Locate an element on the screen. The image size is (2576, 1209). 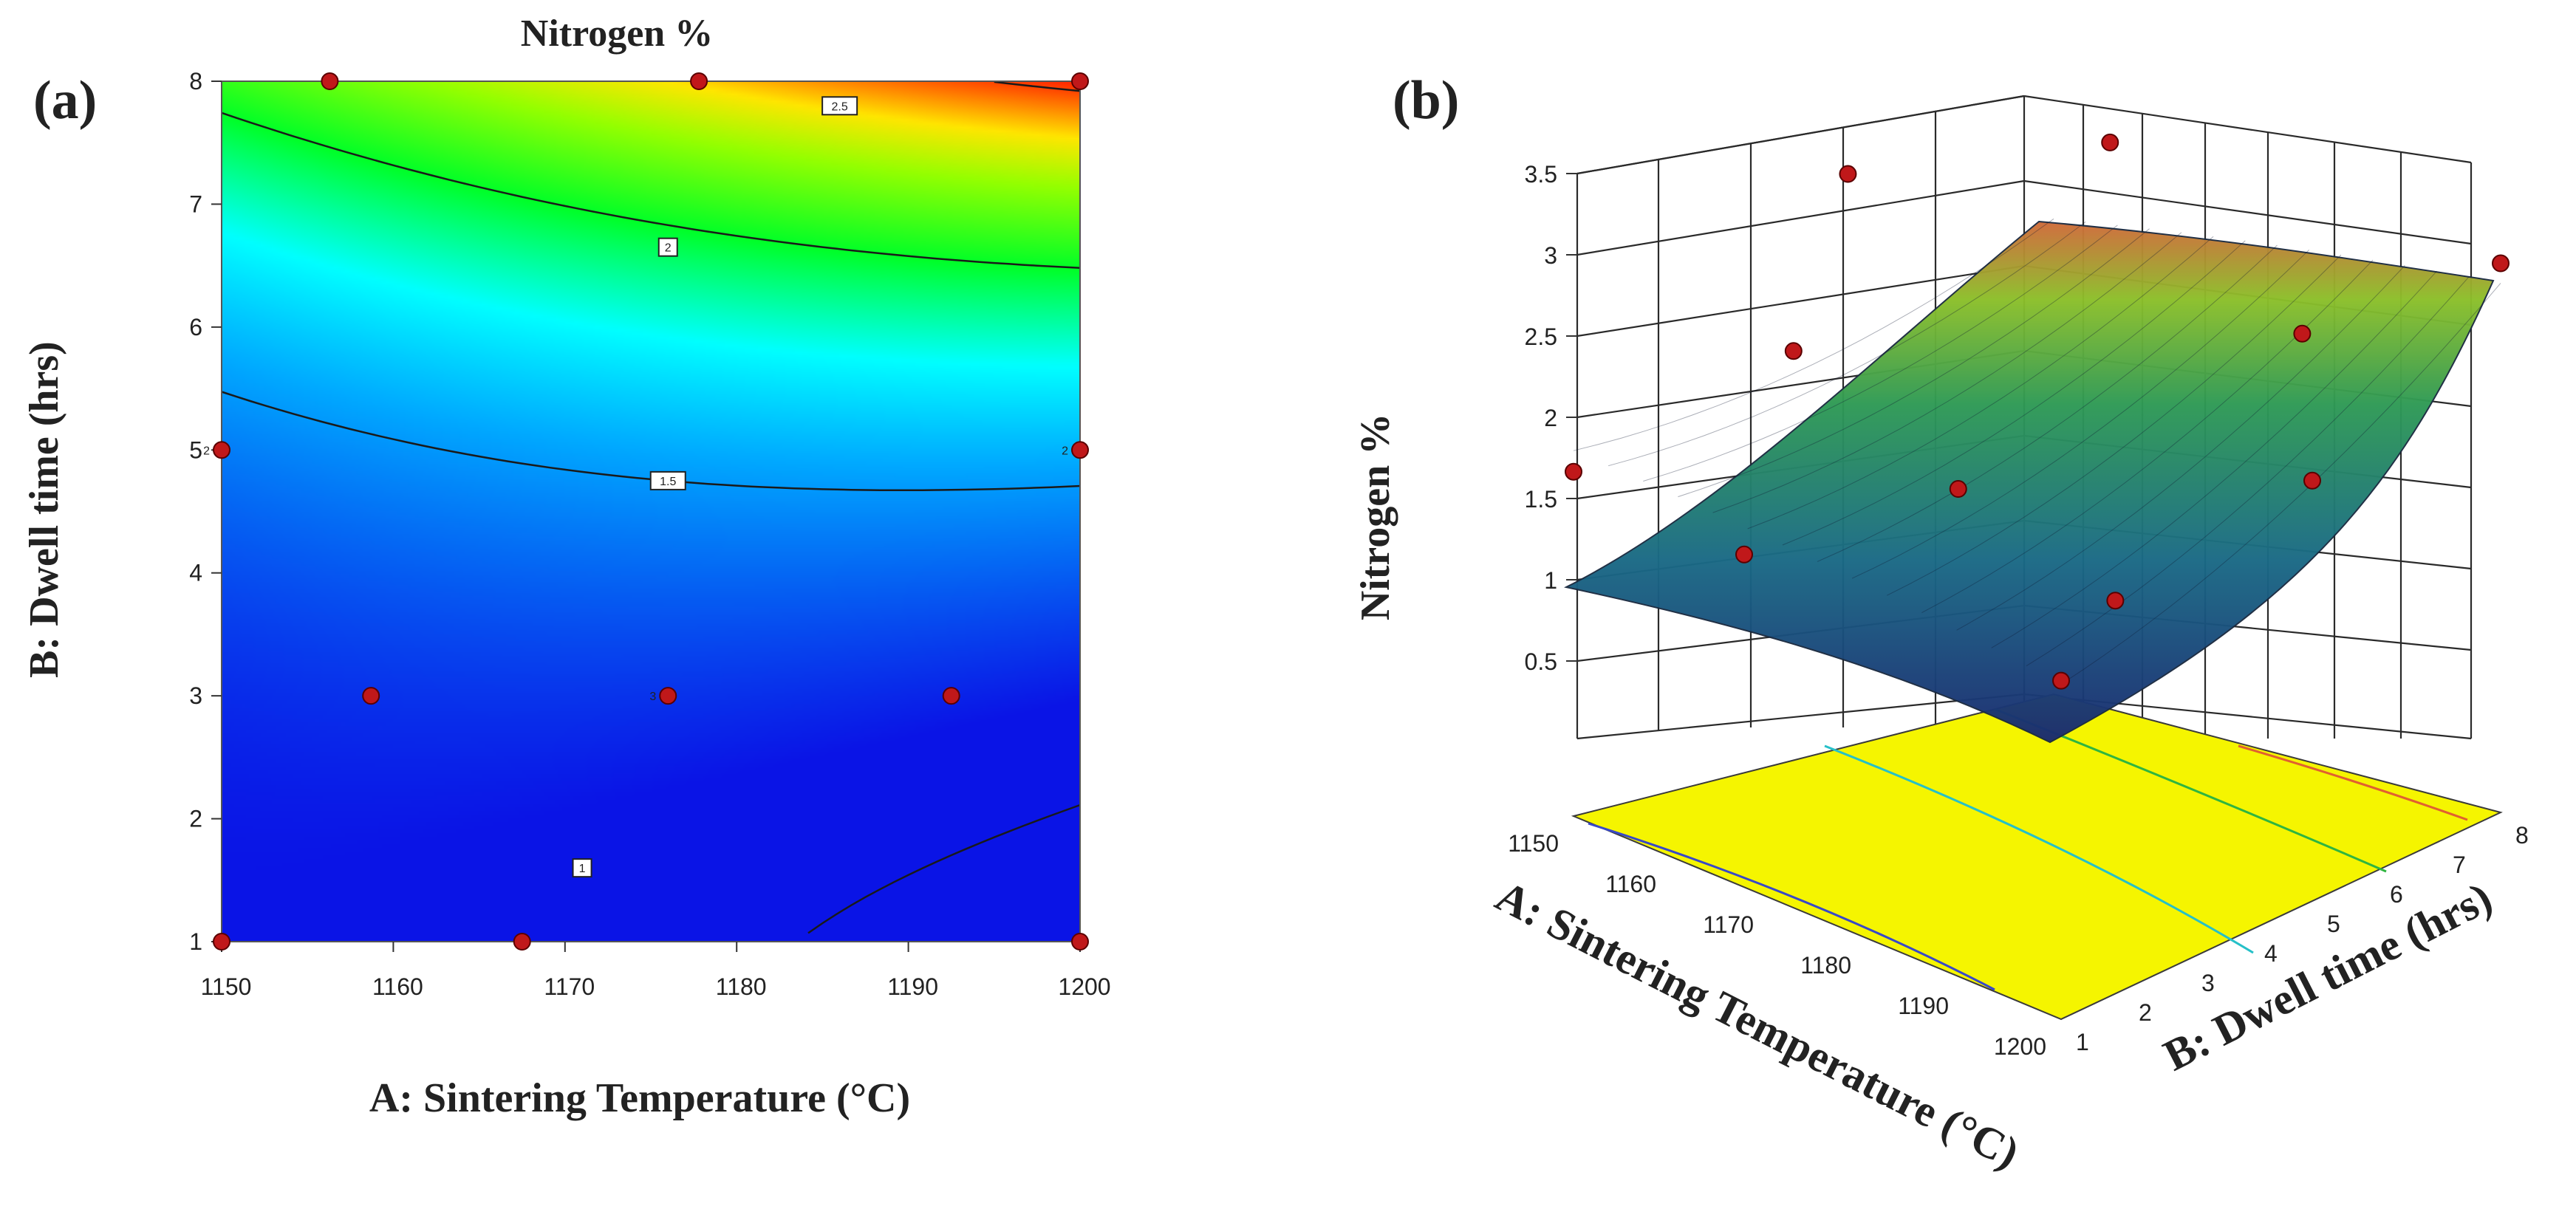
contour-label: 1.5 is located at coordinates (668, 482).